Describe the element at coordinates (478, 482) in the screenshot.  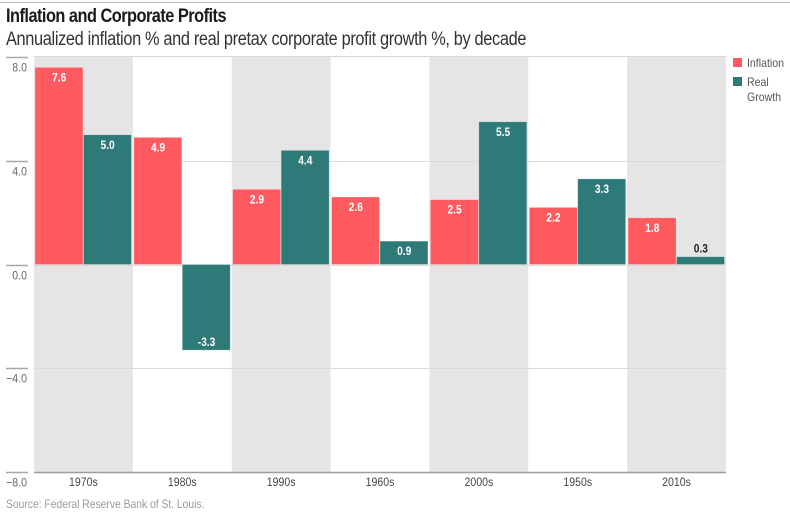
I see `x-tick-label: 2000s` at that location.